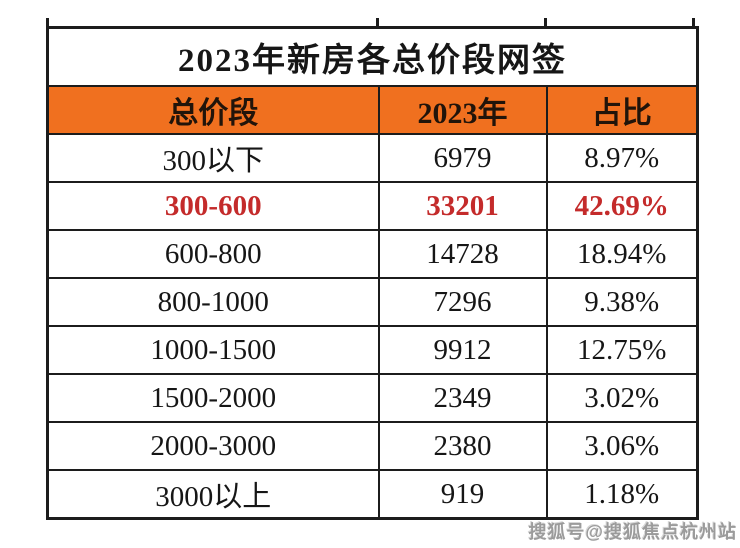 This screenshot has width=740, height=548. What do you see at coordinates (213, 110) in the screenshot?
I see `header-price-band: 总价段` at bounding box center [213, 110].